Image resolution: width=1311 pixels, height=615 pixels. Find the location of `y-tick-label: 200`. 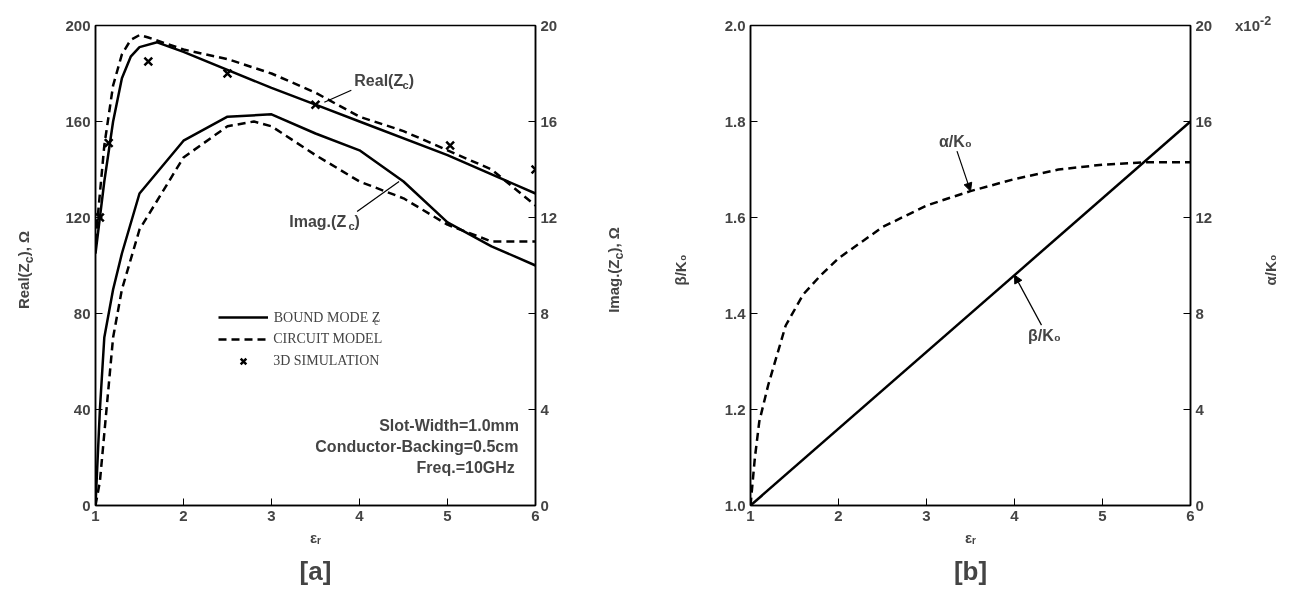

y-tick-label: 200 is located at coordinates (78, 25).